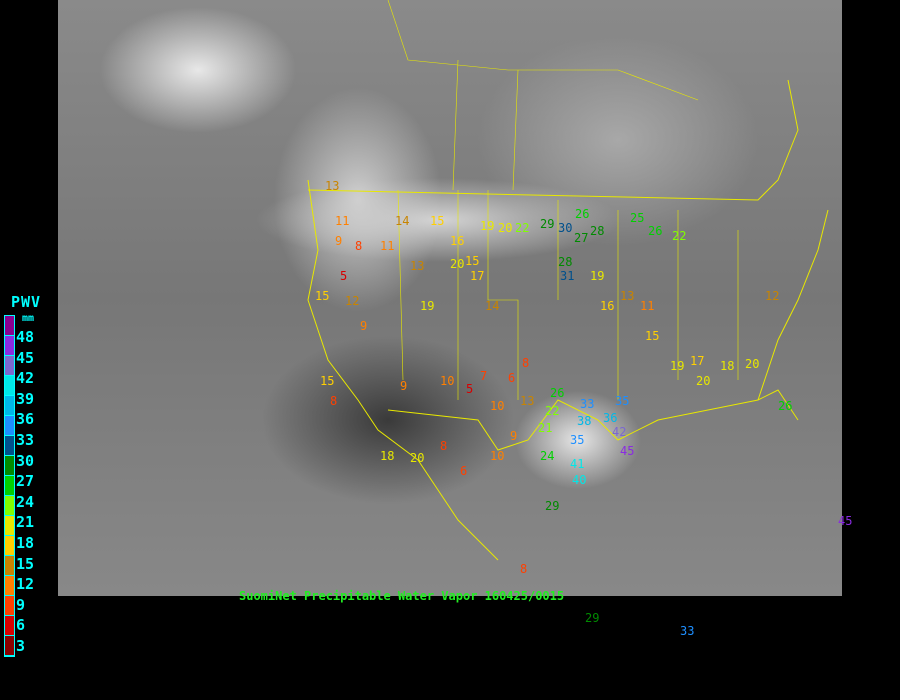  I want to click on us-canada-border, so click(553, 140).